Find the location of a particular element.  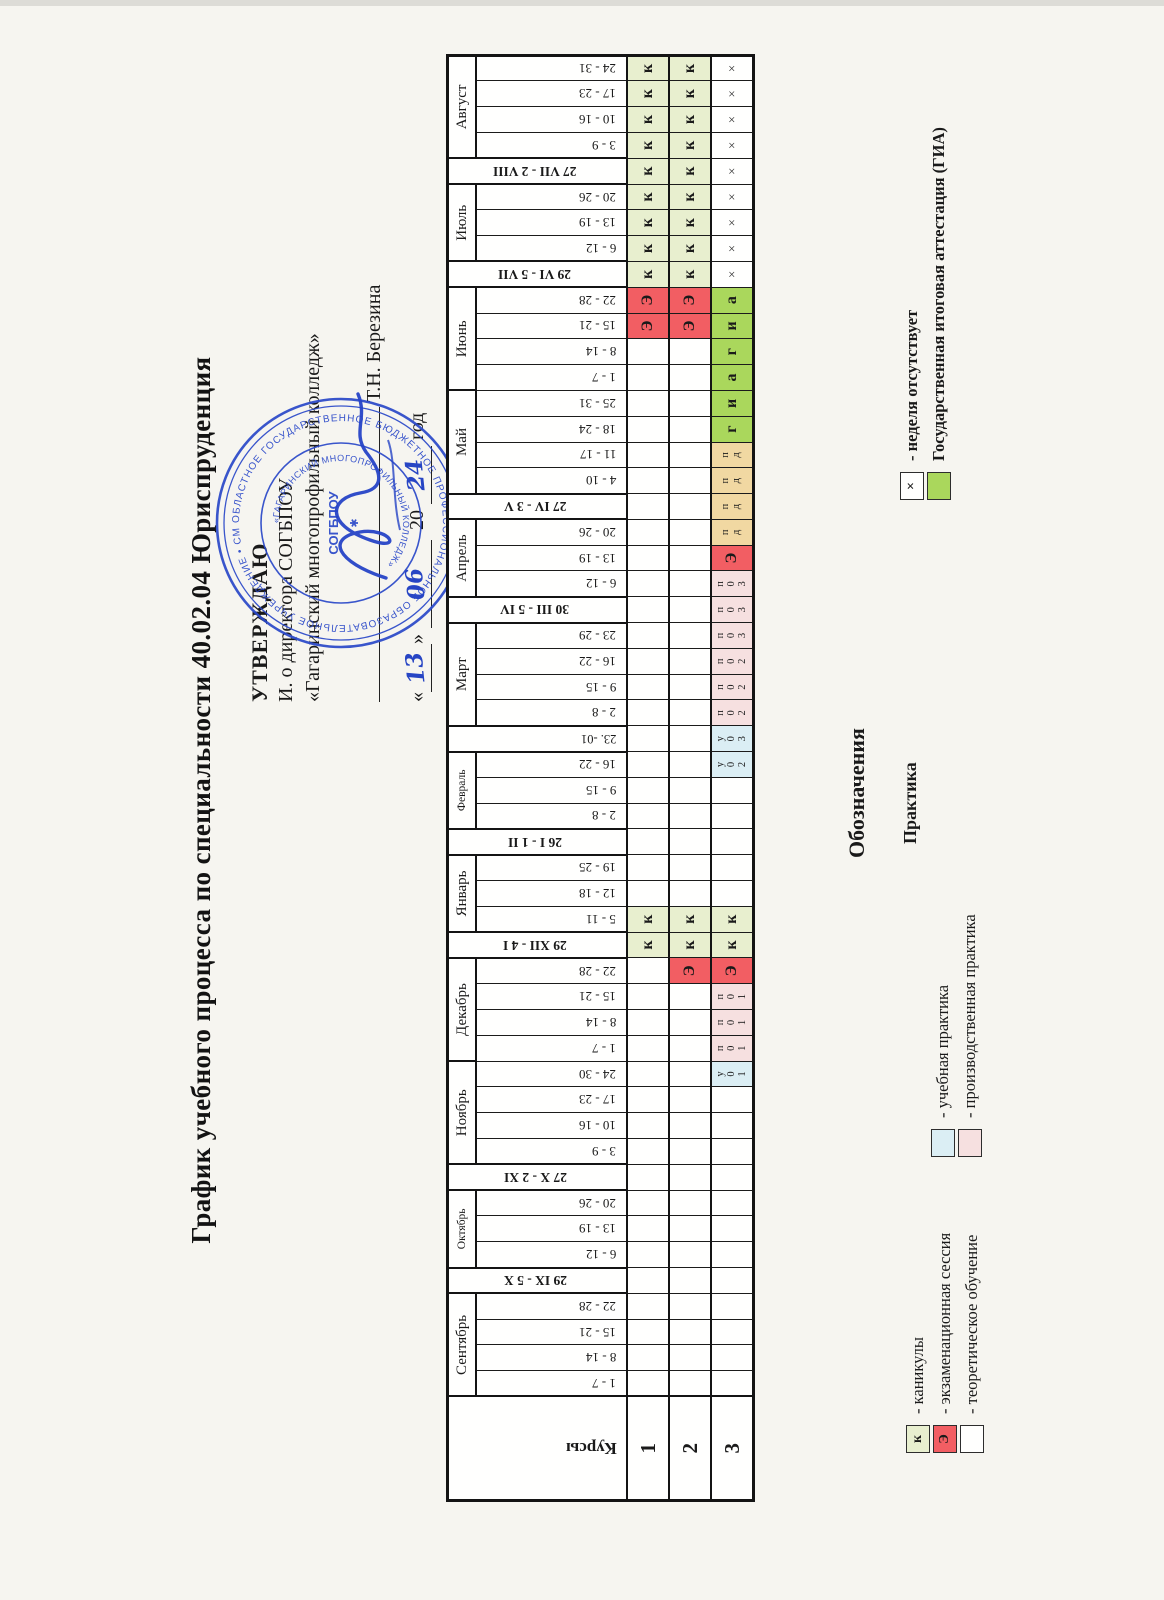

month-header: Май is located at coordinates (461, 442).